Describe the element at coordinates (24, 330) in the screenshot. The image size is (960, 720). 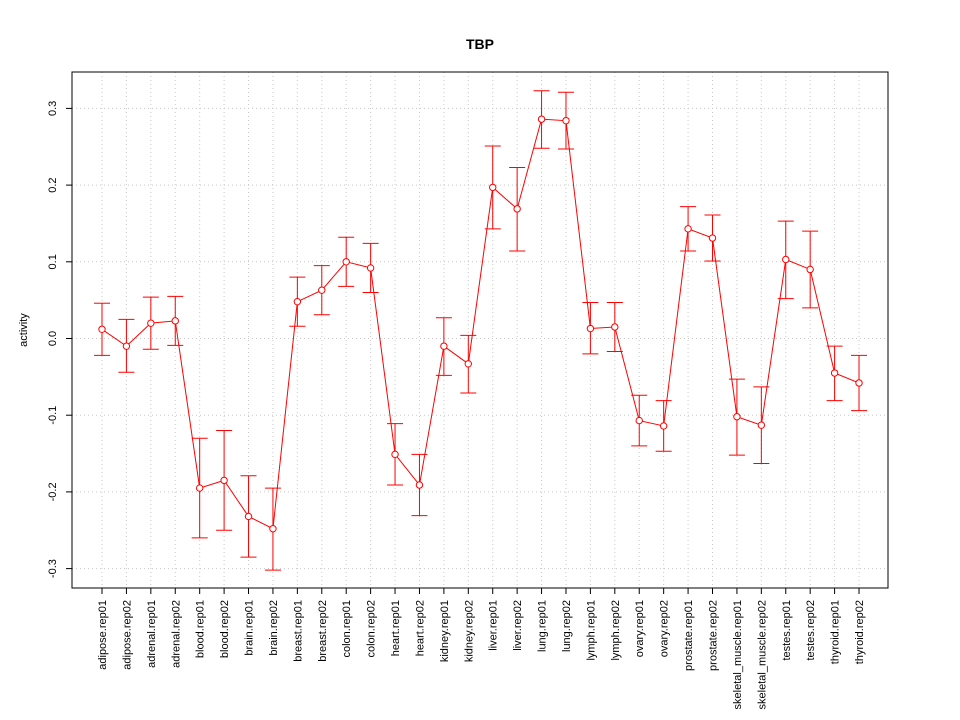
I see `y-axis-label: activity` at that location.